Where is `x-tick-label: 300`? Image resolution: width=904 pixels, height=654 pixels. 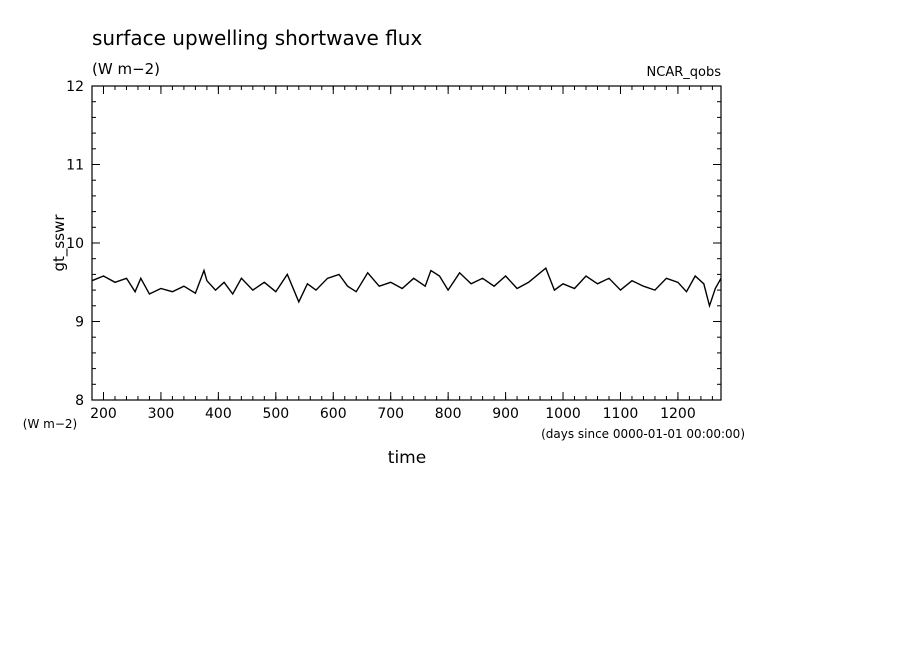
x-tick-label: 300 is located at coordinates (161, 414).